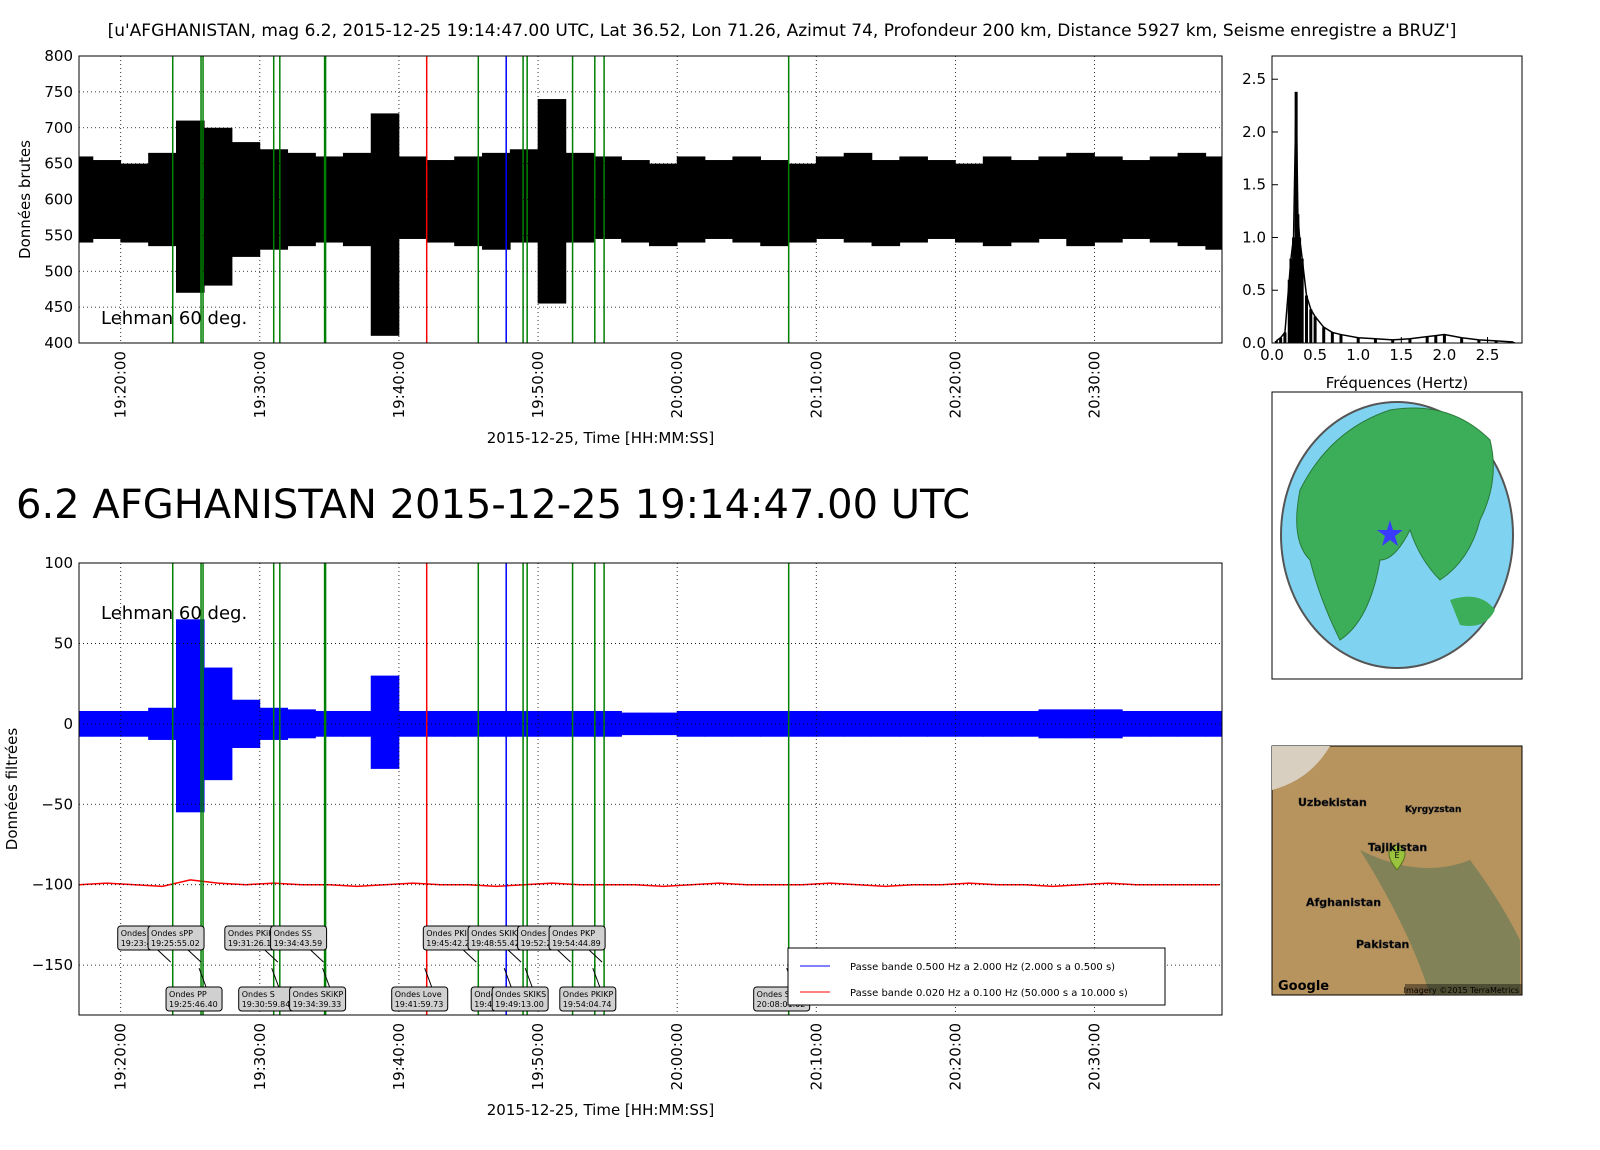  What do you see at coordinates (1254, 290) in the screenshot?
I see `y-tick-label: 0.5` at bounding box center [1254, 290].